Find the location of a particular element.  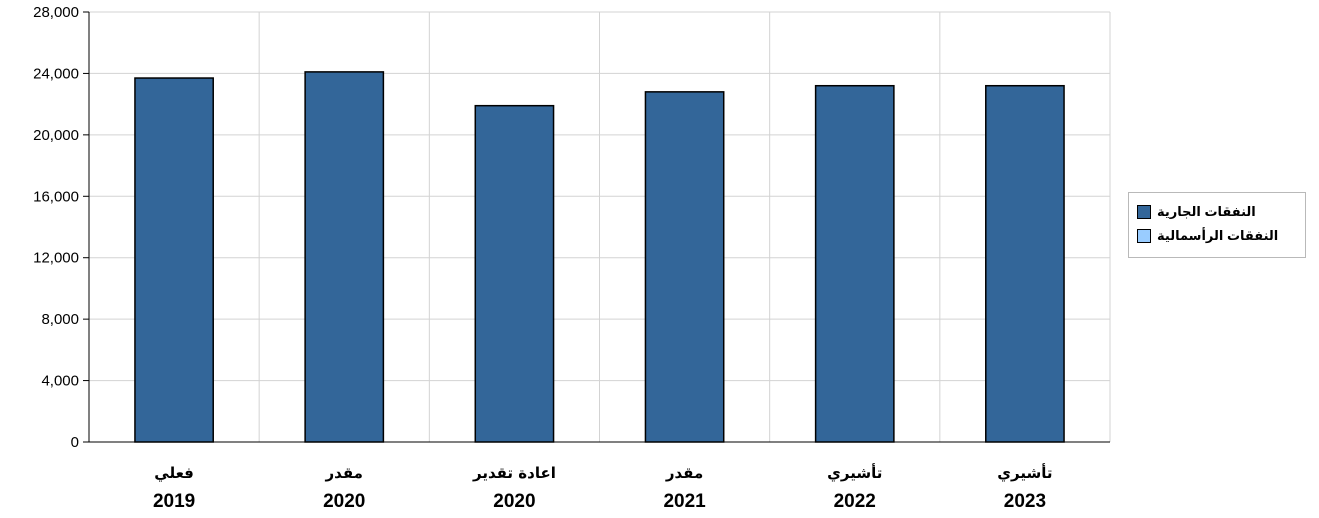

y-tick-label: 0 is located at coordinates (75, 442).